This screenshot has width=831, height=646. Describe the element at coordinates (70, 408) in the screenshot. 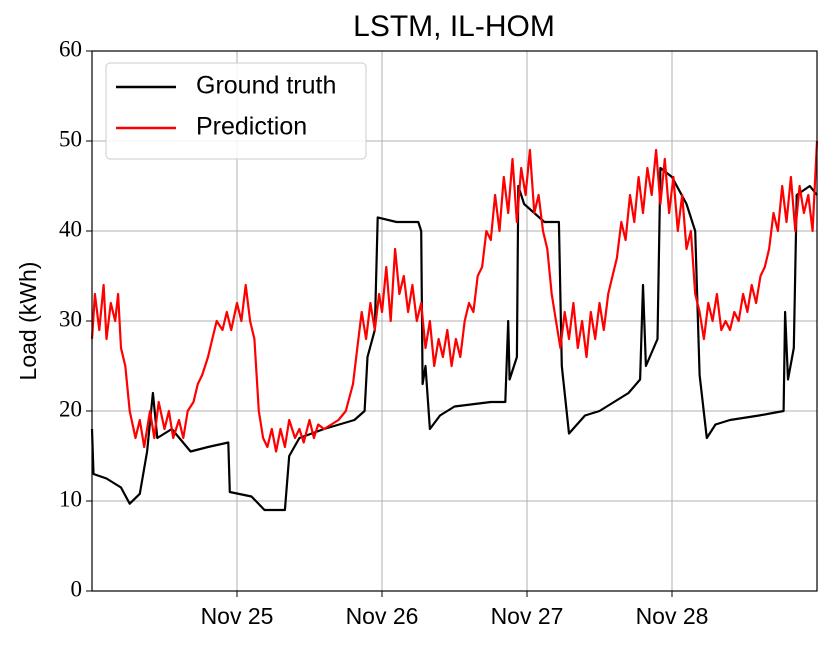

I see `y-tick-label: 20` at that location.